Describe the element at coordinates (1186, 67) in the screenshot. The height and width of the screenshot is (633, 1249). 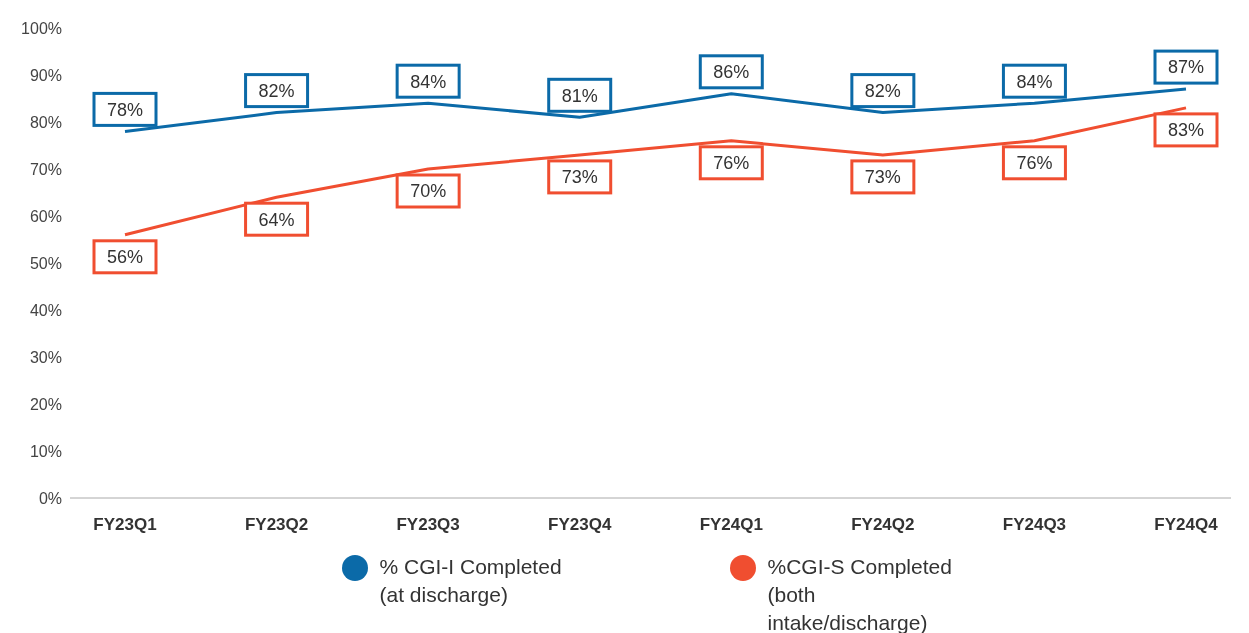
I see `data-label: 87%` at that location.